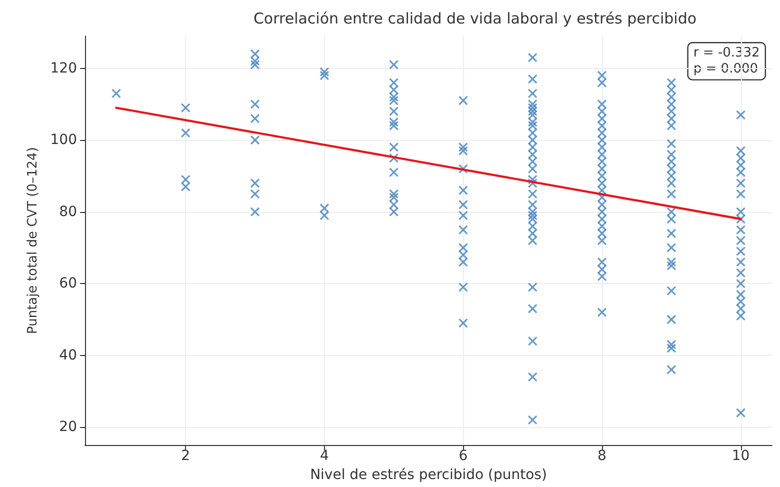  Describe the element at coordinates (68, 284) in the screenshot. I see `y-tick-label: 60` at that location.